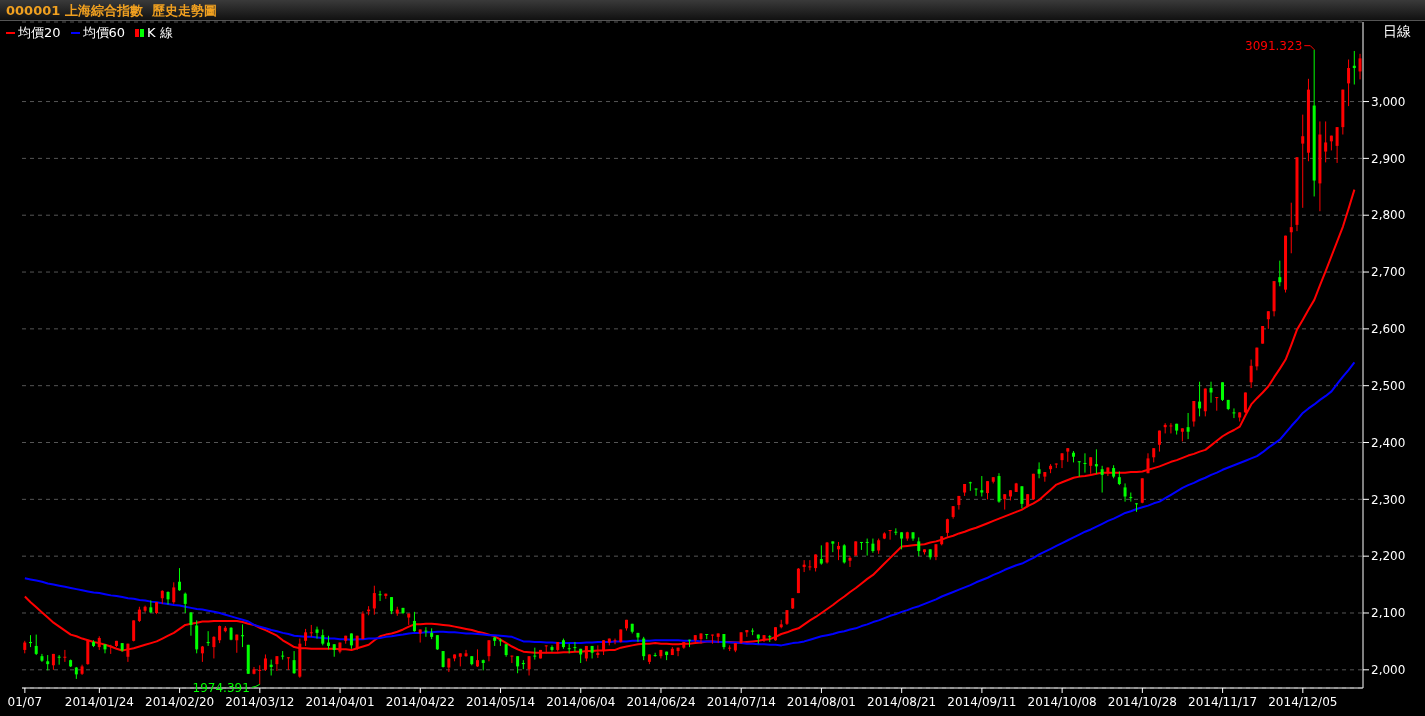 Image resolution: width=1425 pixels, height=716 pixels. Describe the element at coordinates (1397, 32) in the screenshot. I see `text: 日線` at that location.